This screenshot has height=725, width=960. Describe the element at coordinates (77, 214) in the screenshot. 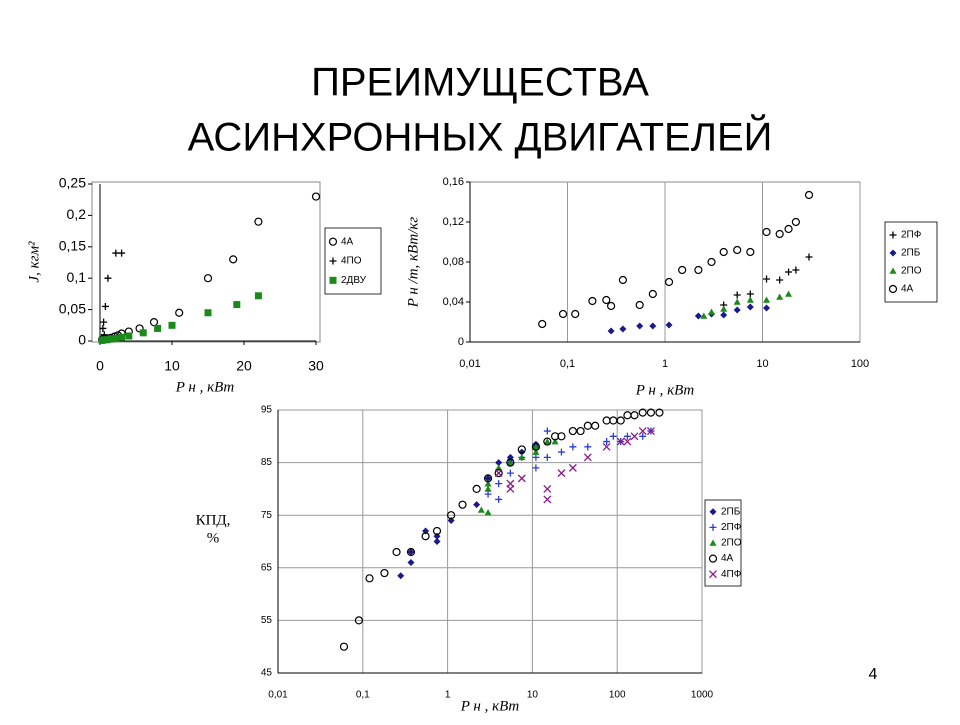

I see `y-tick-label: 0,2` at that location.